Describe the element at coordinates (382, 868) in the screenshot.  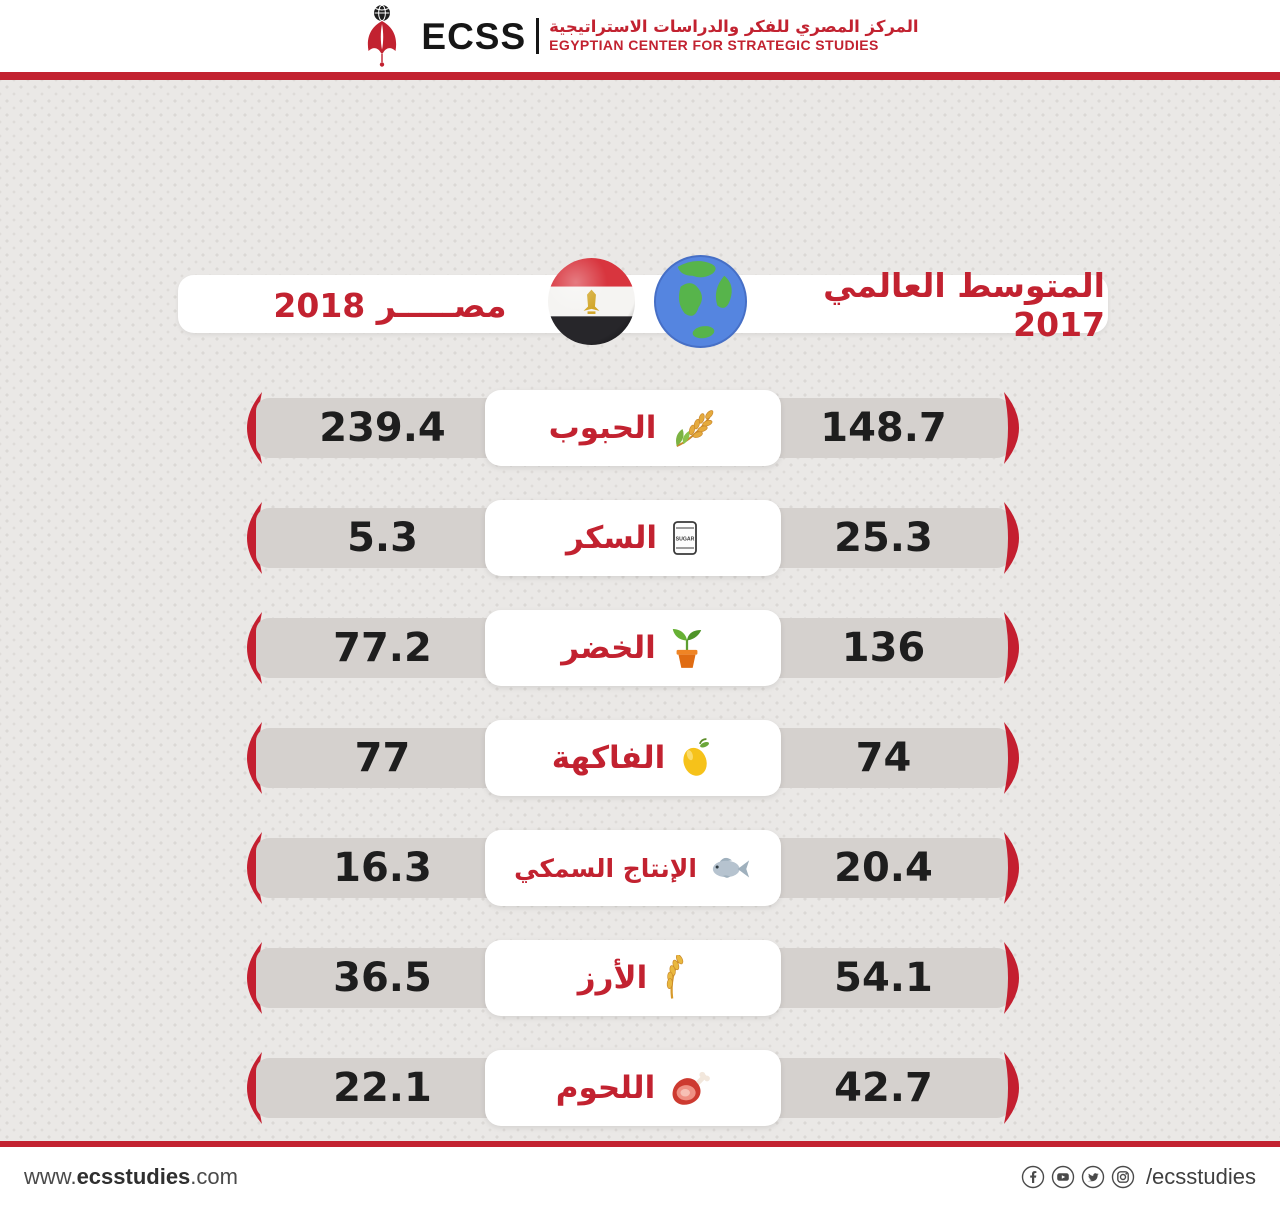
I see `egypt-value: 16.3` at that location.